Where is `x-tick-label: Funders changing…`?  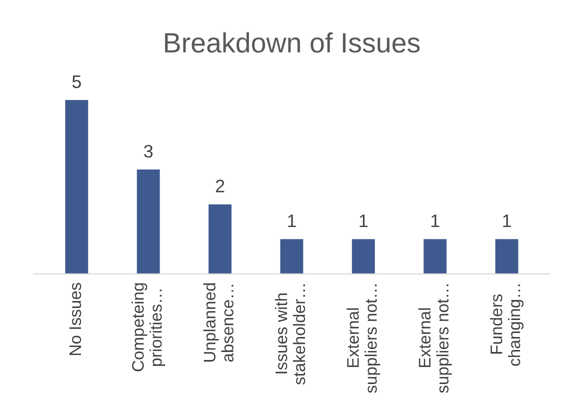
x-tick-label: Funders changing… is located at coordinates (507, 325).